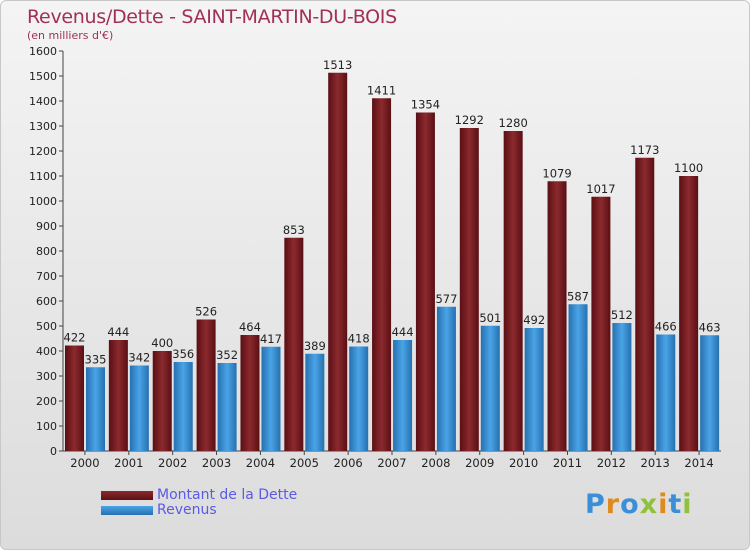 This screenshot has height=550, width=750. Describe the element at coordinates (118, 332) in the screenshot. I see `data-label-debt: 444` at that location.